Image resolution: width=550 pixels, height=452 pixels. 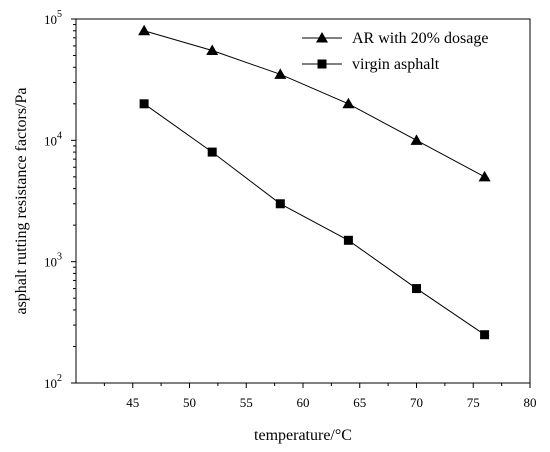 What do you see at coordinates (359, 402) in the screenshot?
I see `x-tick-label: 65` at bounding box center [359, 402].